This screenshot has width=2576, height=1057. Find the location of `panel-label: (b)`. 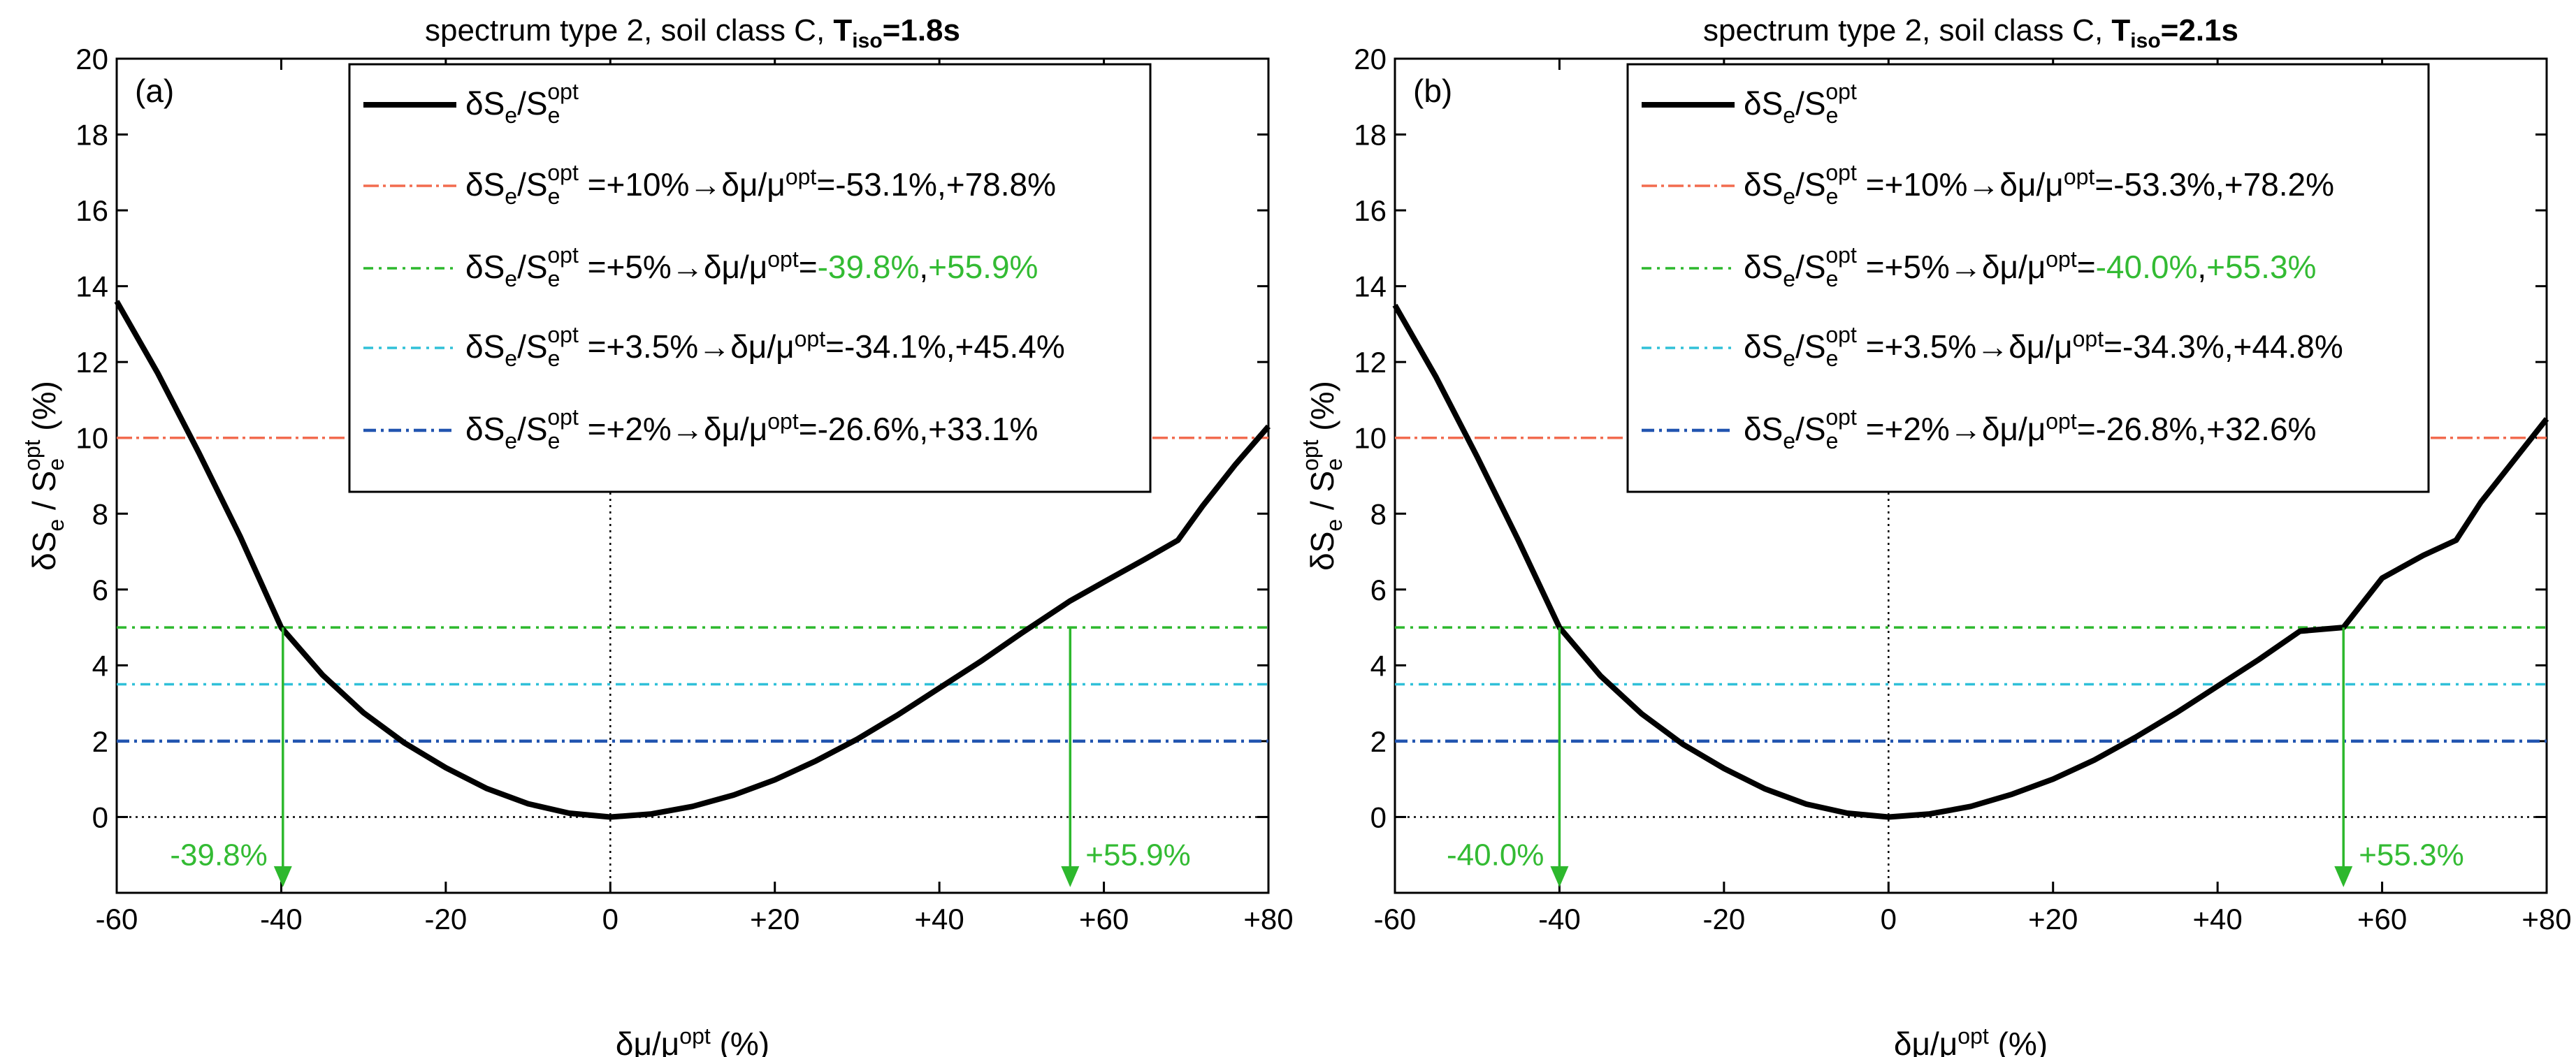

panel-label: (b) is located at coordinates (1432, 91).